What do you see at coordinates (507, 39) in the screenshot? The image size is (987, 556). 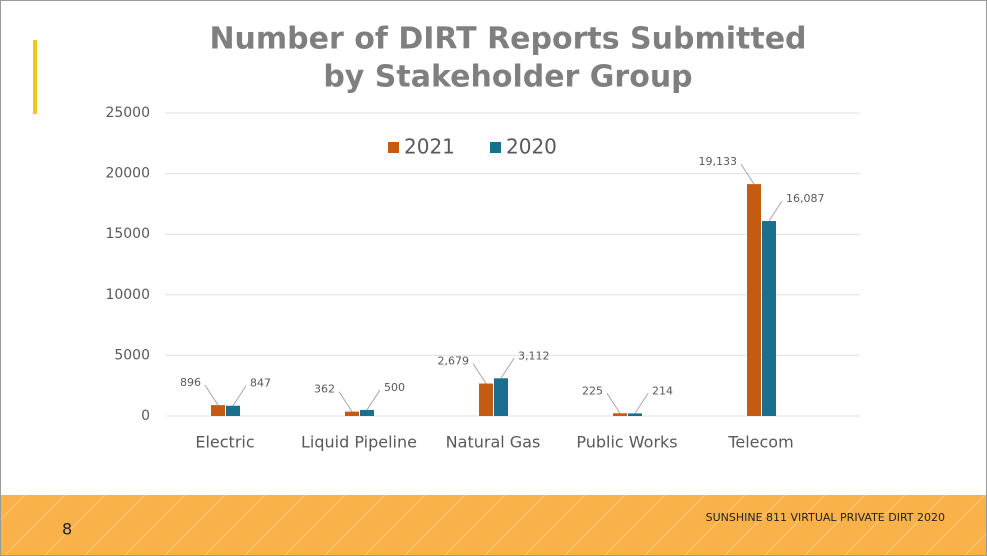 I see `chart-title: Number of DIRT Reports Submitted` at bounding box center [507, 39].